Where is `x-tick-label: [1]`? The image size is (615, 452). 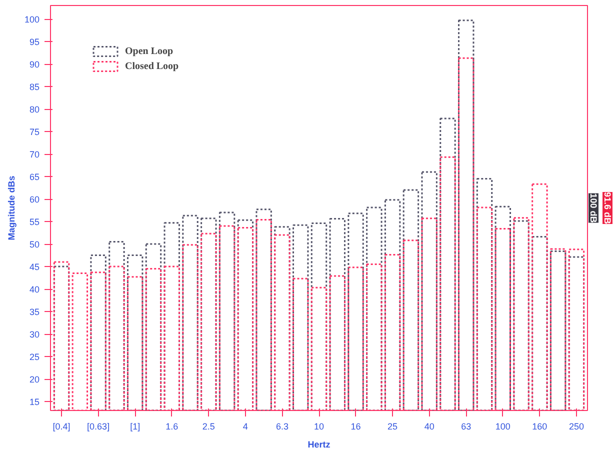 x-tick-label: [1] is located at coordinates (135, 427).